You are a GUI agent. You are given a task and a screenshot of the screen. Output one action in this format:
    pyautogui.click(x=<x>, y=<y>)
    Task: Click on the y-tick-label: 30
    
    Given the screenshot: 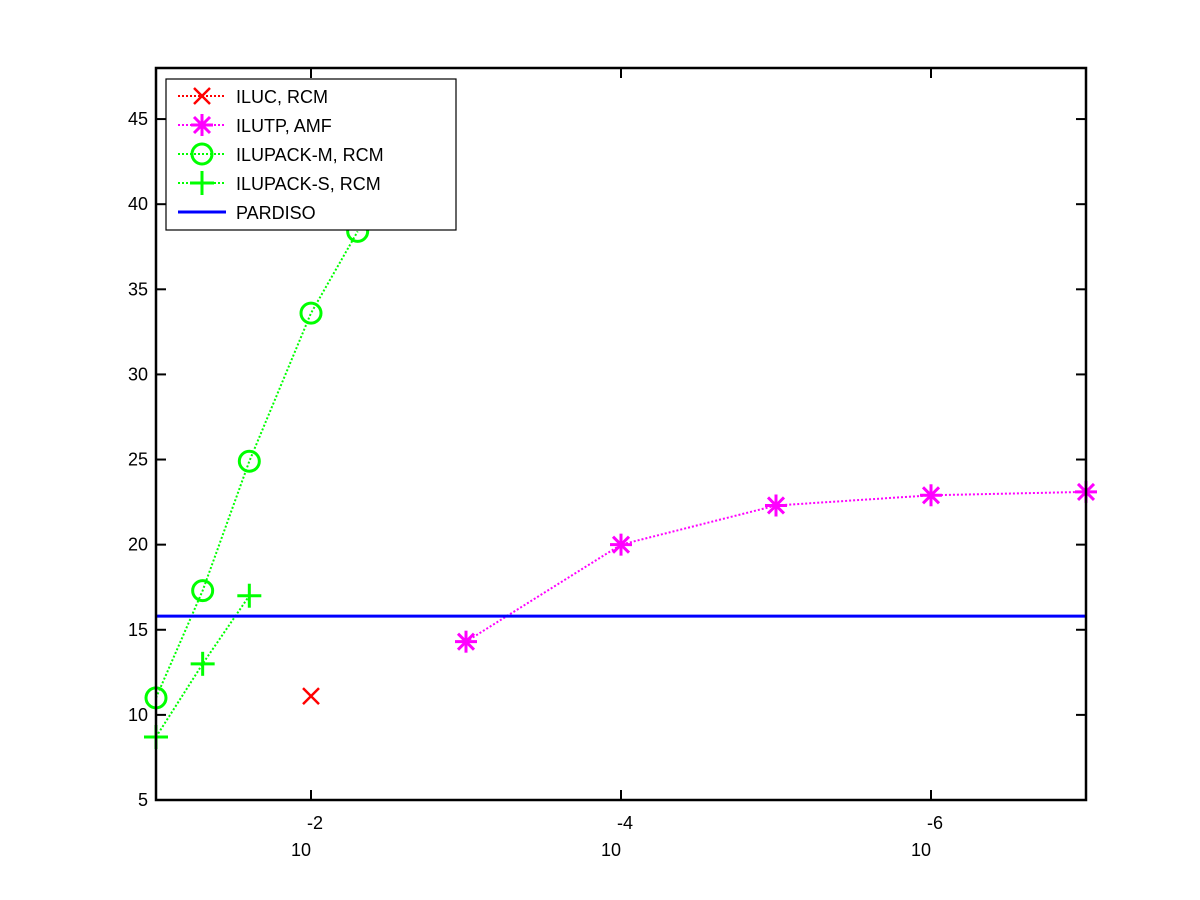 What is the action you would take?
    pyautogui.click(x=138, y=374)
    